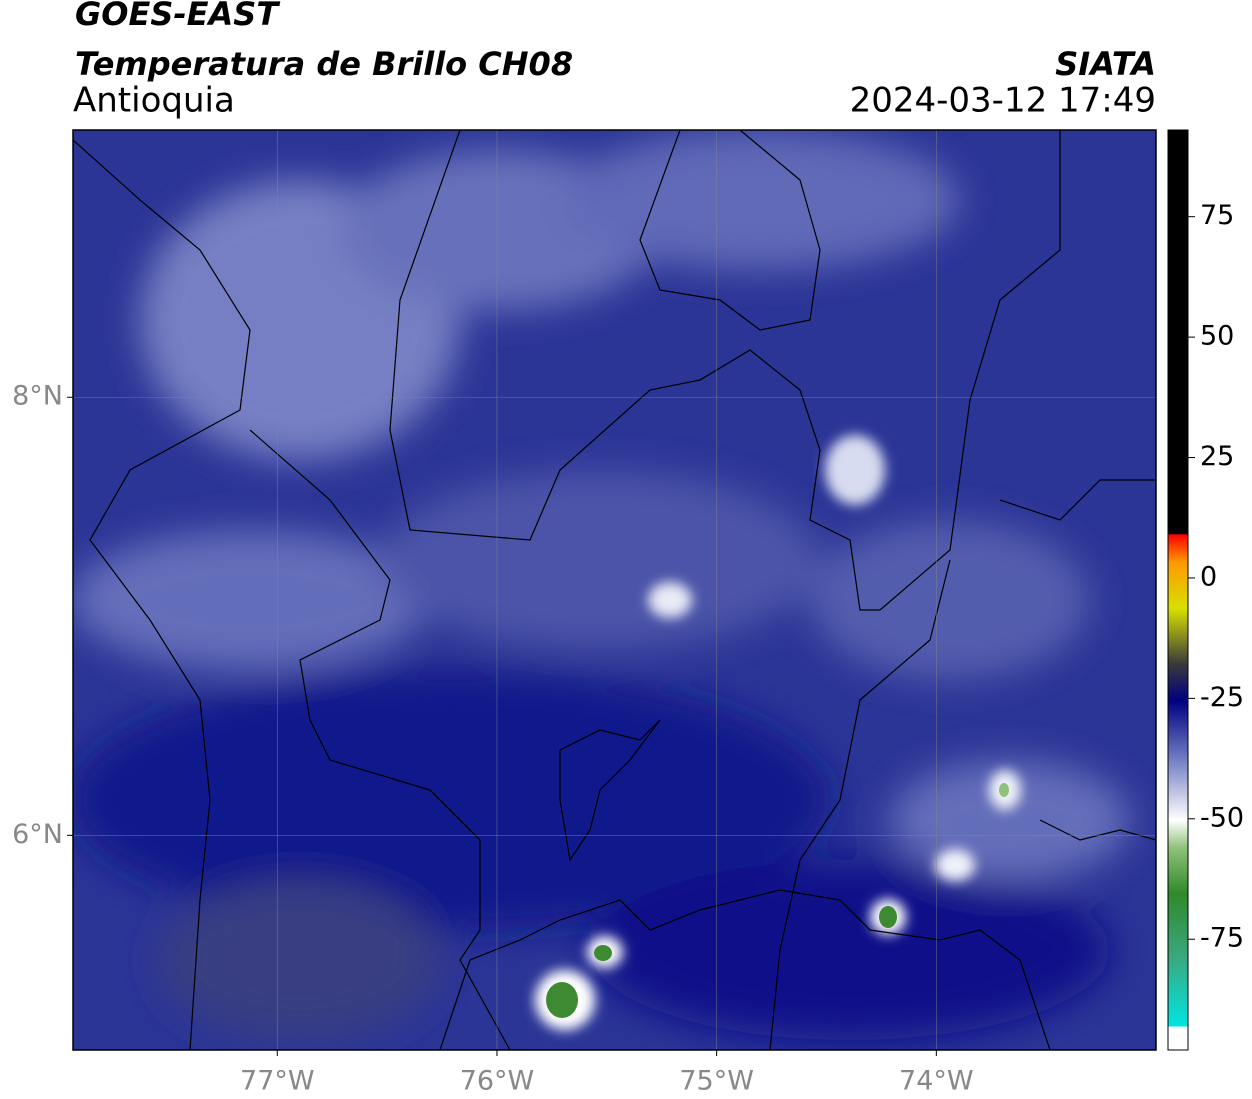 The width and height of the screenshot is (1252, 1099). Describe the element at coordinates (1222, 817) in the screenshot. I see `colorbar-tick-label: -50` at that location.